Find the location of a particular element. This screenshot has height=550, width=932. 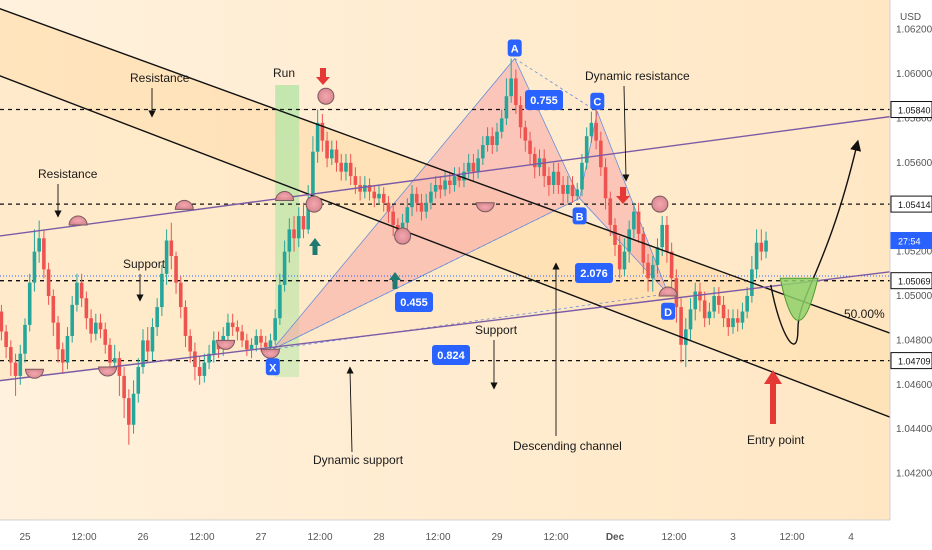

fifty-percent-label: 50.00% is located at coordinates (864, 314).